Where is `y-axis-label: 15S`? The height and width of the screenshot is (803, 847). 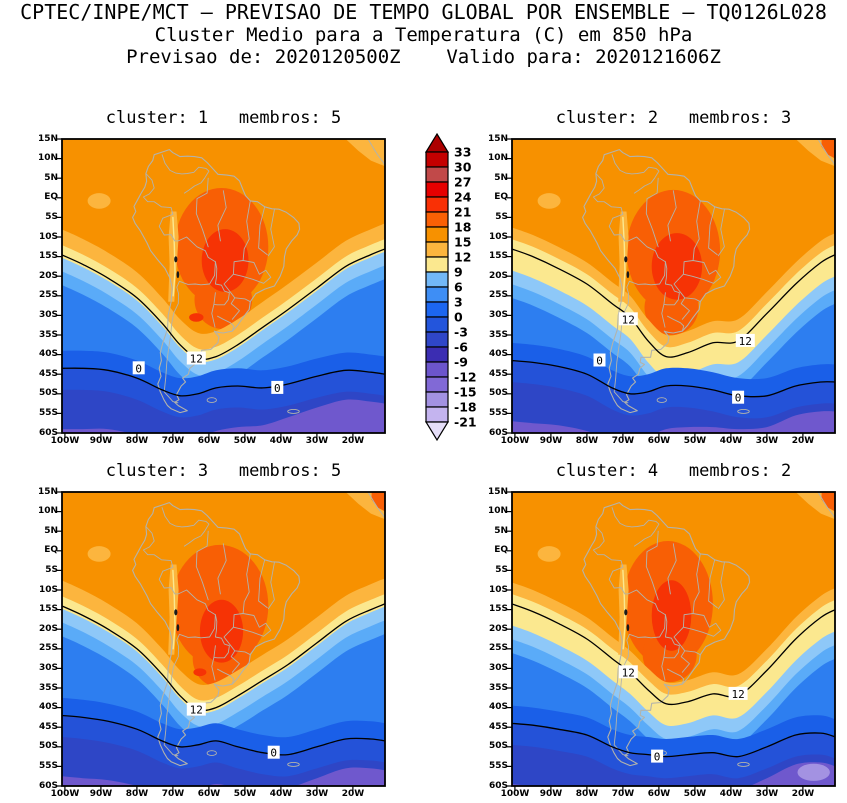 y-axis-label: 15S is located at coordinates (48, 609).